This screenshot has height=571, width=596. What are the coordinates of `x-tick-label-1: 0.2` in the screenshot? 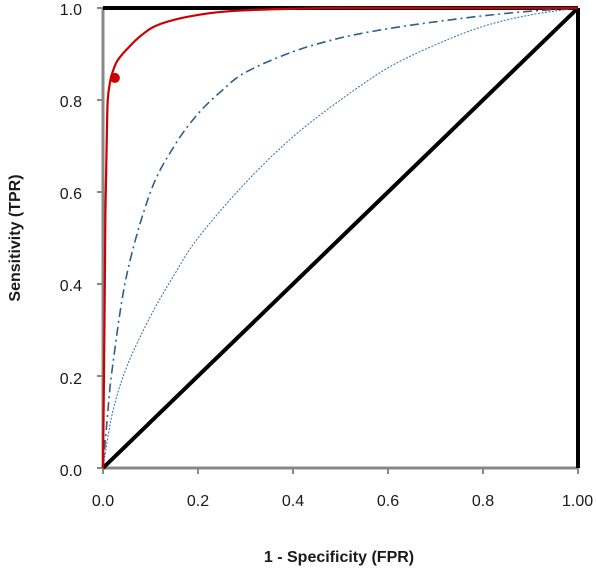 It's located at (198, 501).